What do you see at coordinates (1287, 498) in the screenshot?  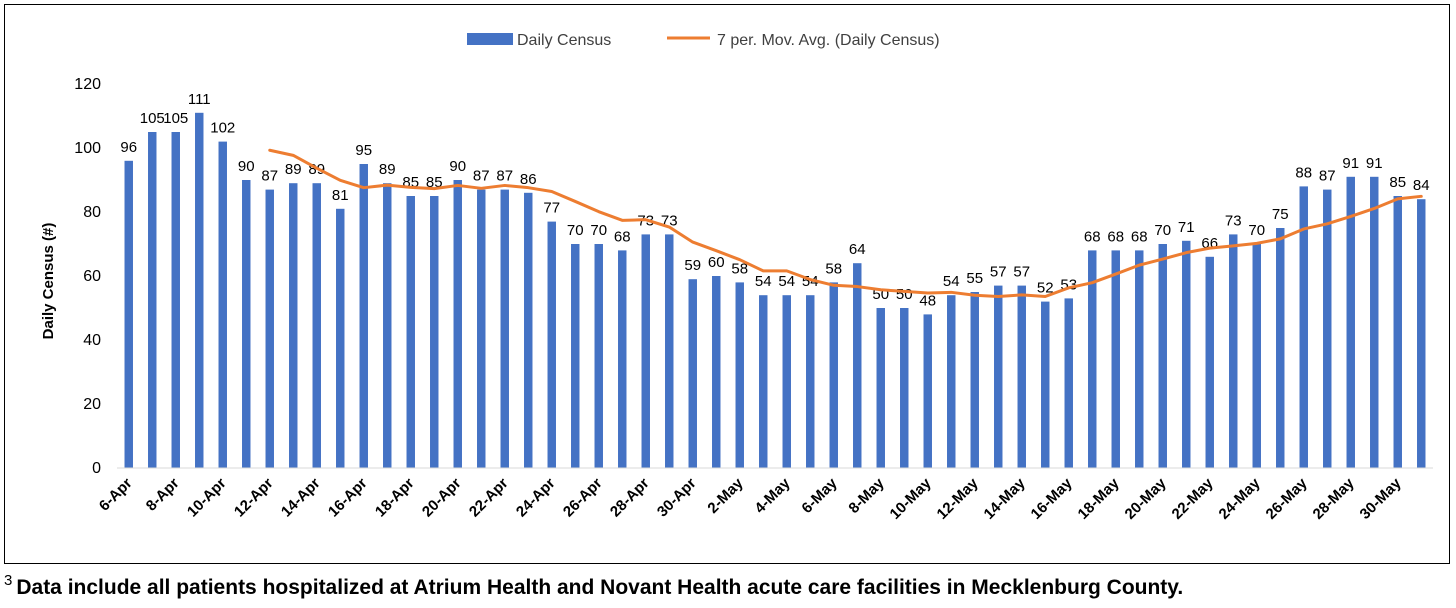 I see `x-tick-label: 26-May` at bounding box center [1287, 498].